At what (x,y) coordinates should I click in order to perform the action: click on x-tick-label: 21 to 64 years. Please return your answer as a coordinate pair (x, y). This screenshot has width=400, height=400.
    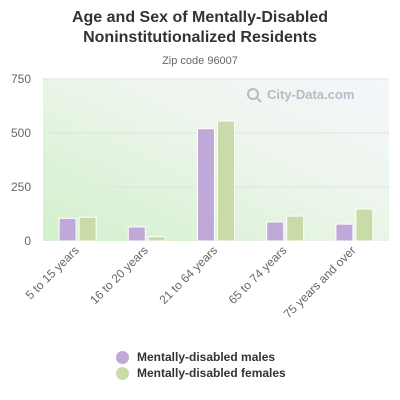
    Looking at the image, I should click on (188, 275).